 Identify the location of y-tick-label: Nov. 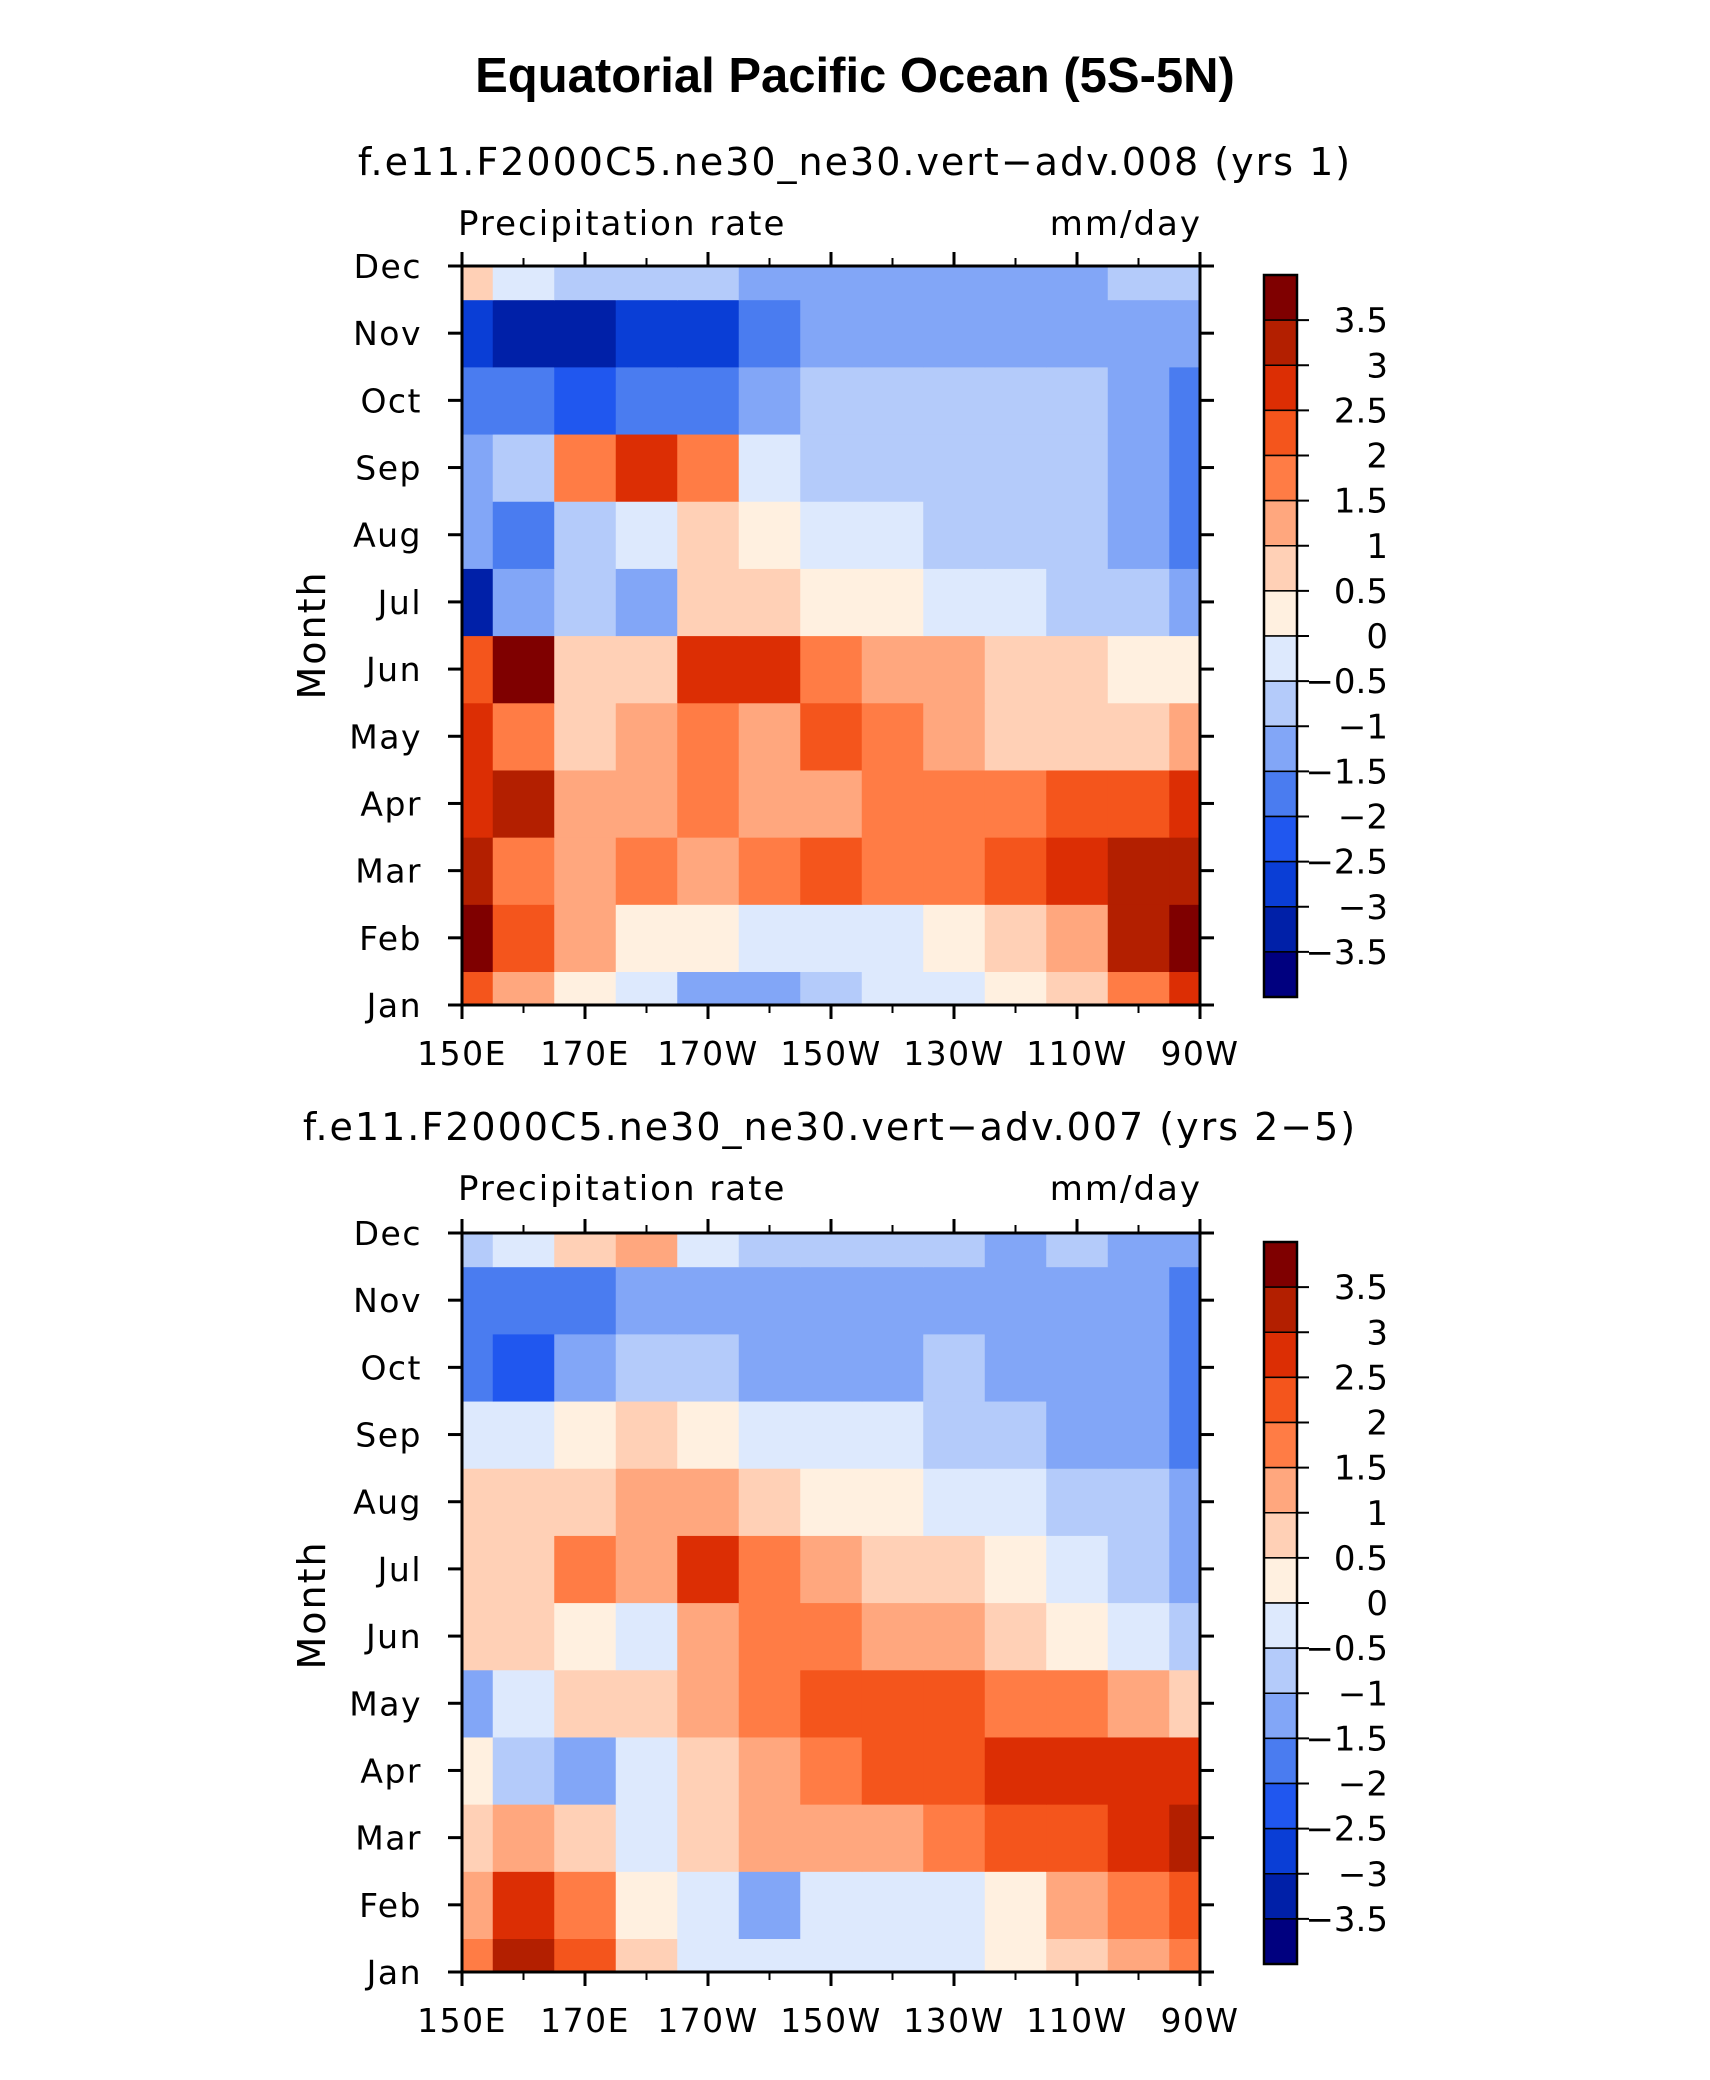
(387, 333).